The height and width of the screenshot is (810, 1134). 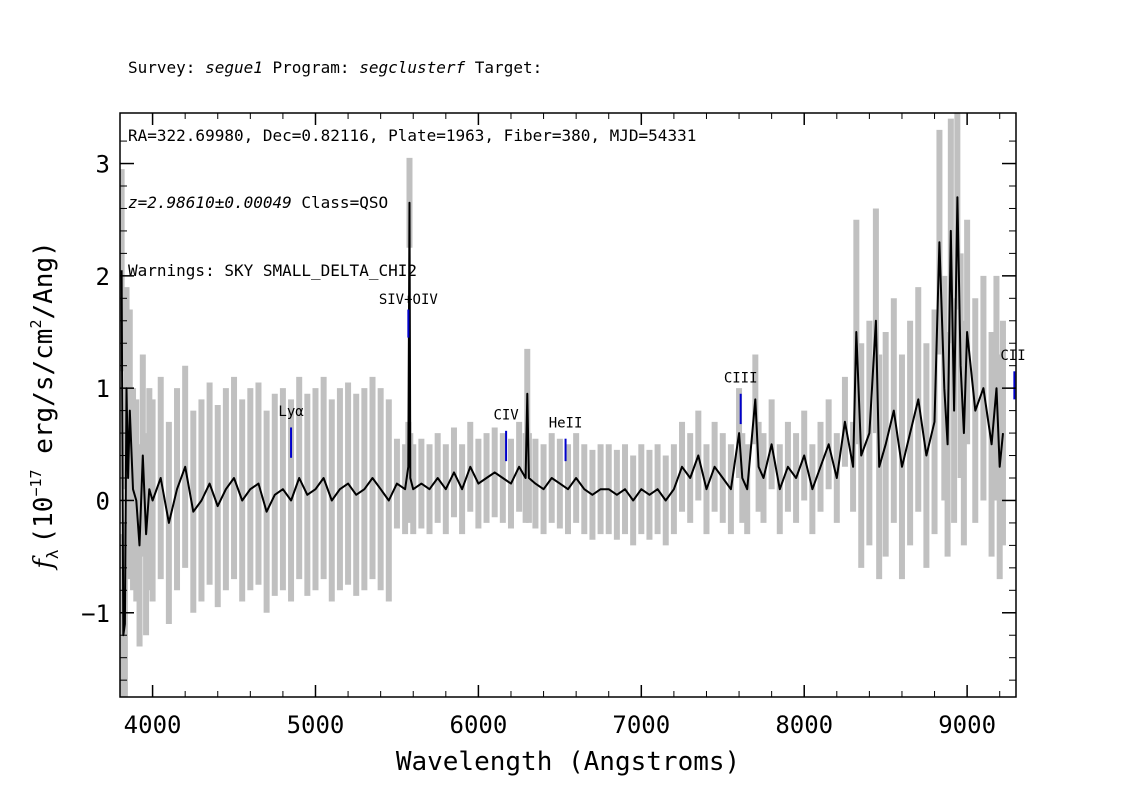 What do you see at coordinates (291, 412) in the screenshot?
I see `line-label: Lyα` at bounding box center [291, 412].